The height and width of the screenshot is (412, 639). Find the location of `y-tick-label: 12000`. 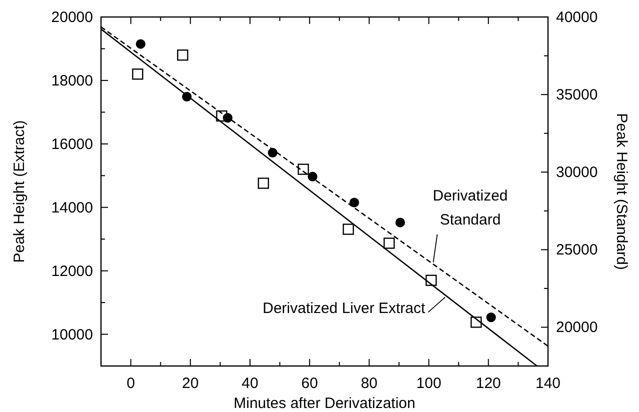

y-tick-label: 12000 is located at coordinates (72, 271).